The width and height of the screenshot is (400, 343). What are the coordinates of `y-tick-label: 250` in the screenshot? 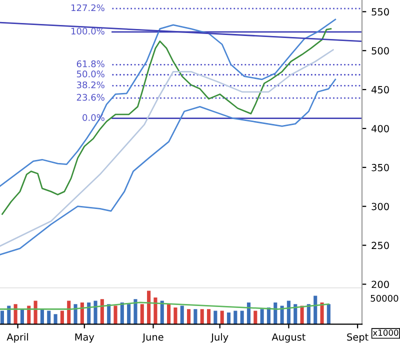 It's located at (380, 246).